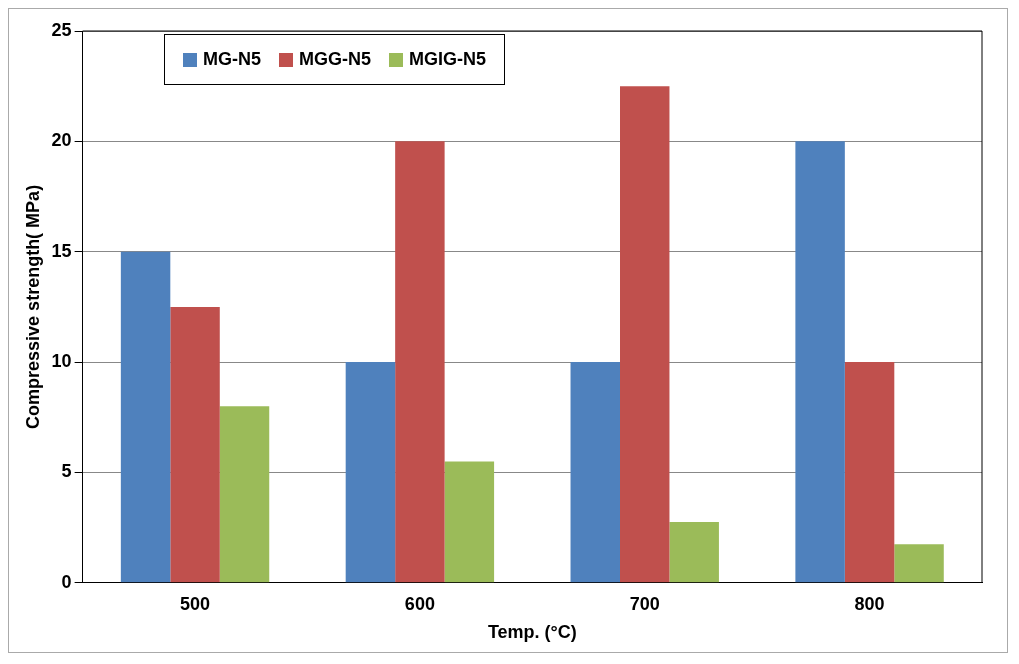 Image resolution: width=1019 pixels, height=664 pixels. Describe the element at coordinates (644, 603) in the screenshot. I see `x-tick-label: 700` at that location.